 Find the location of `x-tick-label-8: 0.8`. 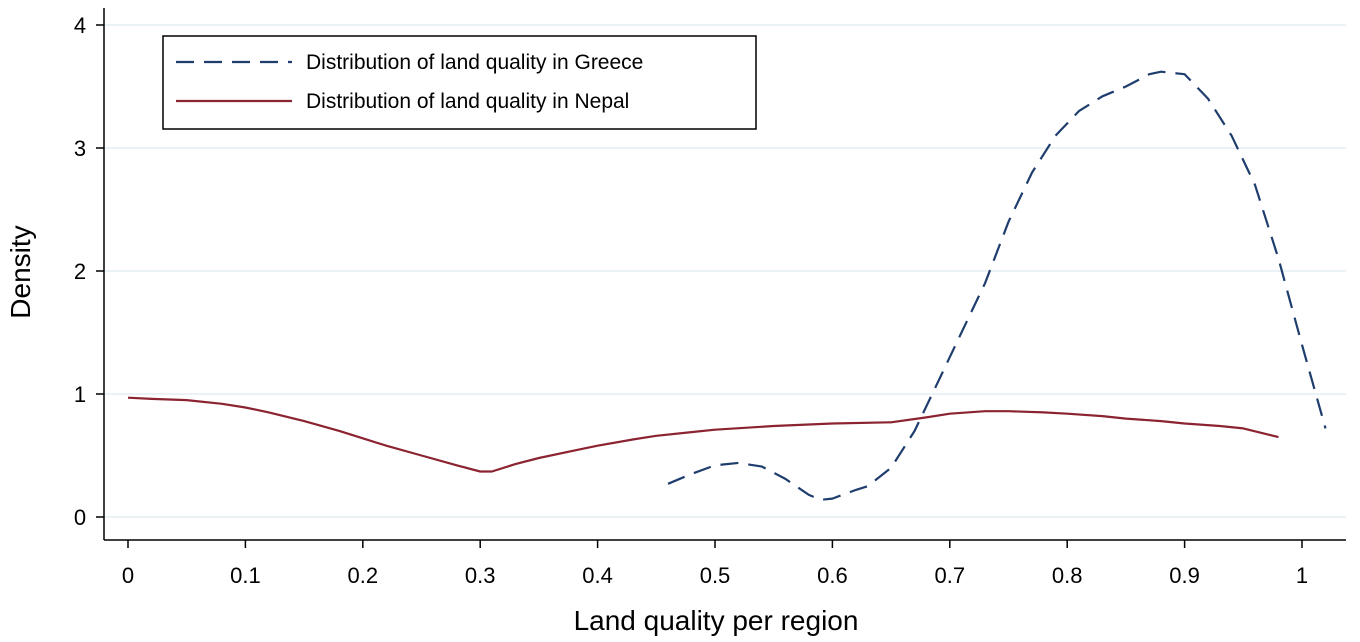

x-tick-label-8: 0.8 is located at coordinates (1067, 575).